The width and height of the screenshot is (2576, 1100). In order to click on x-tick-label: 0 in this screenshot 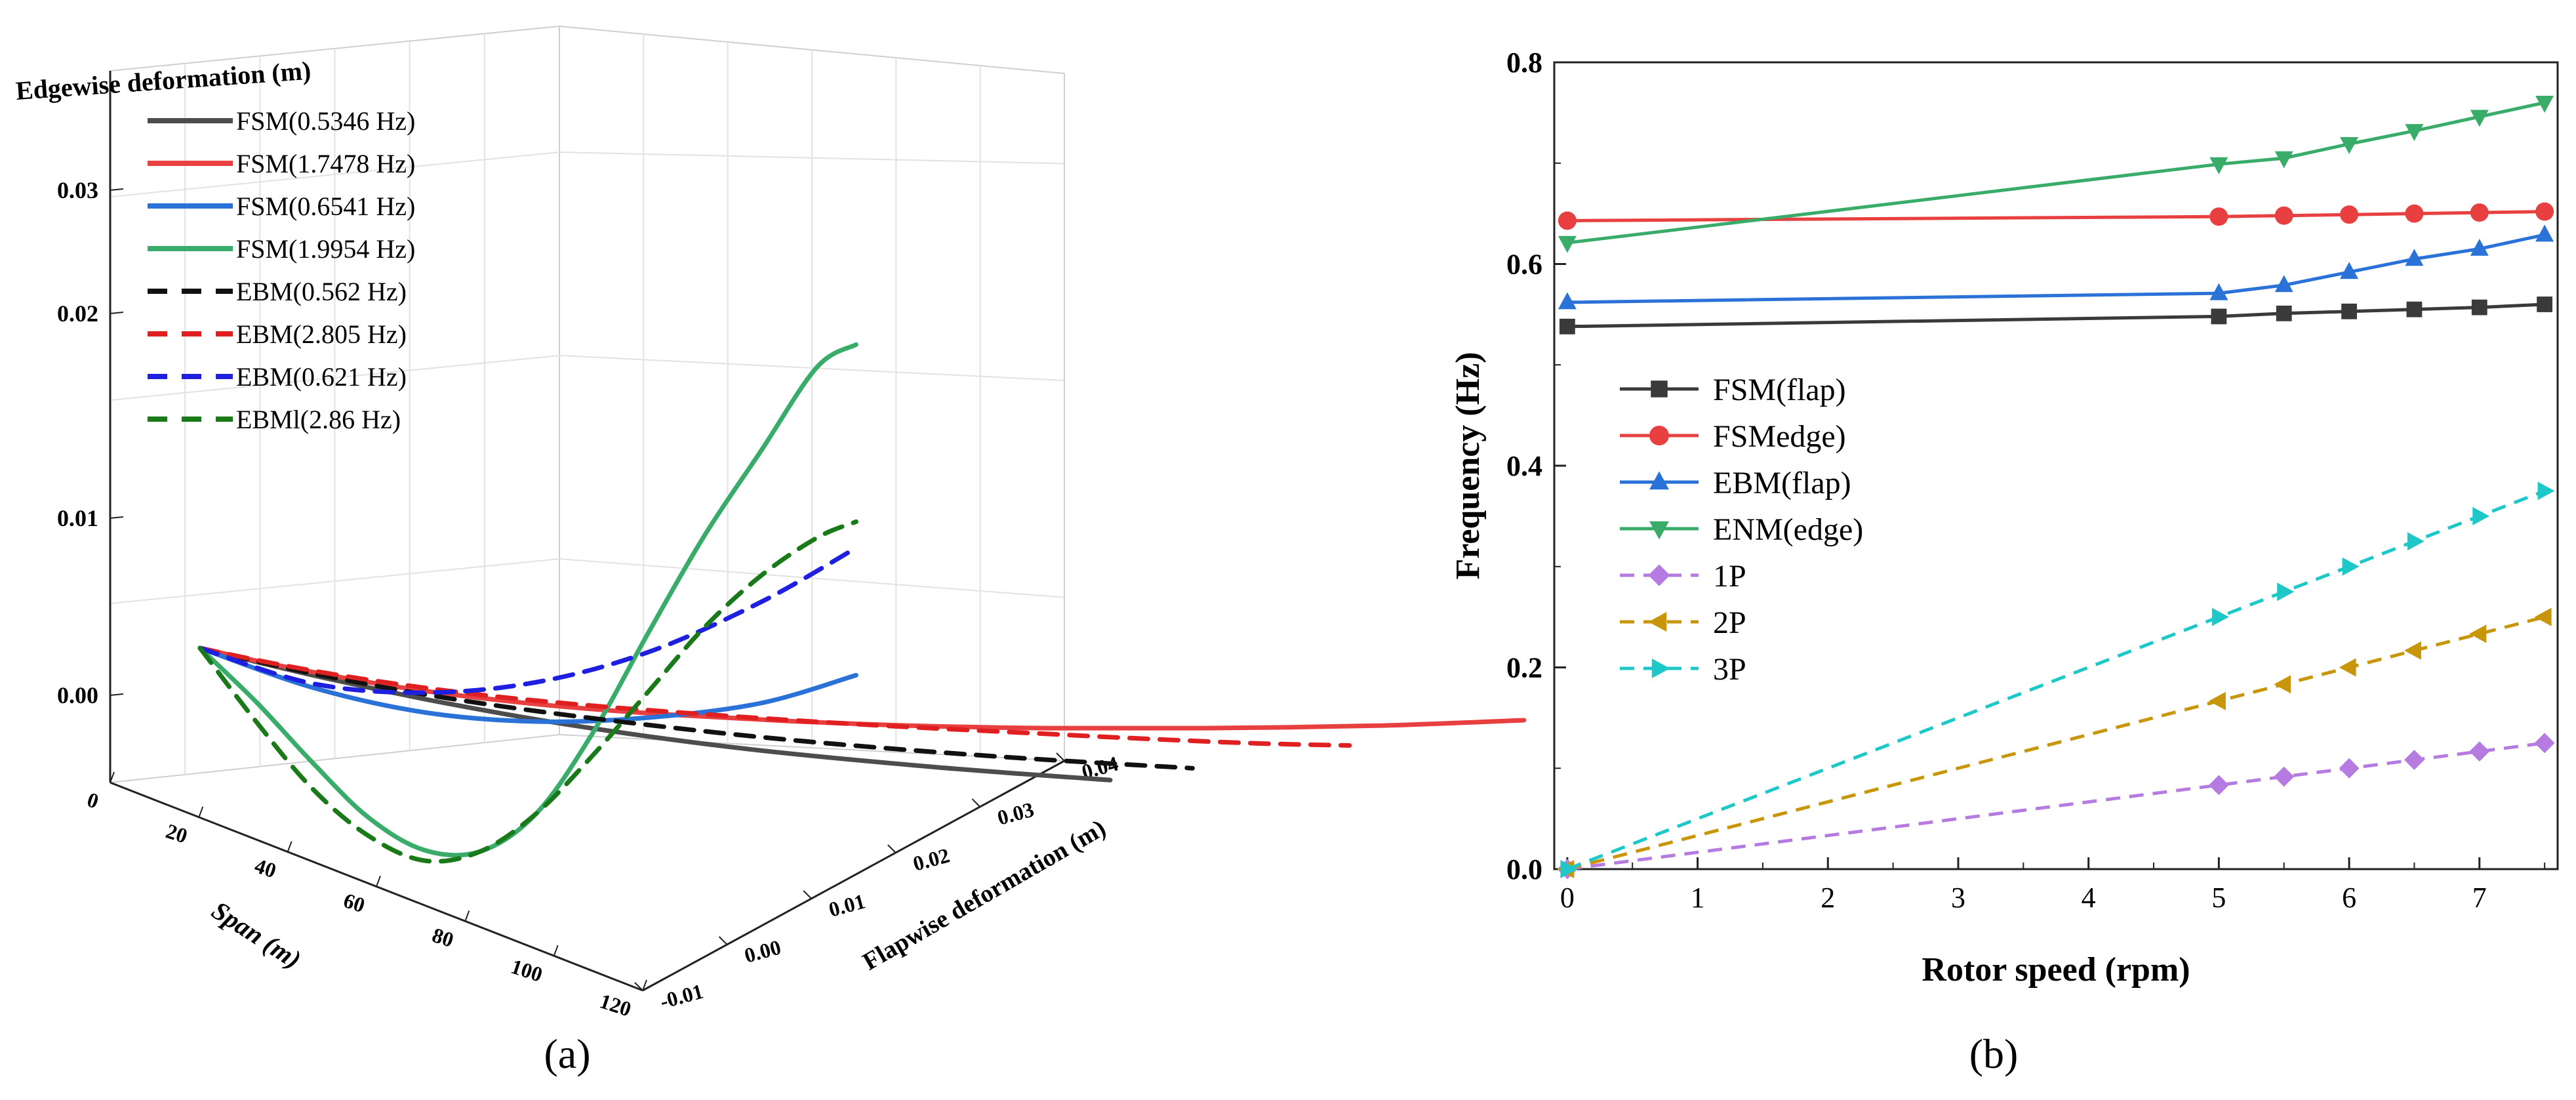, I will do `click(93, 800)`.